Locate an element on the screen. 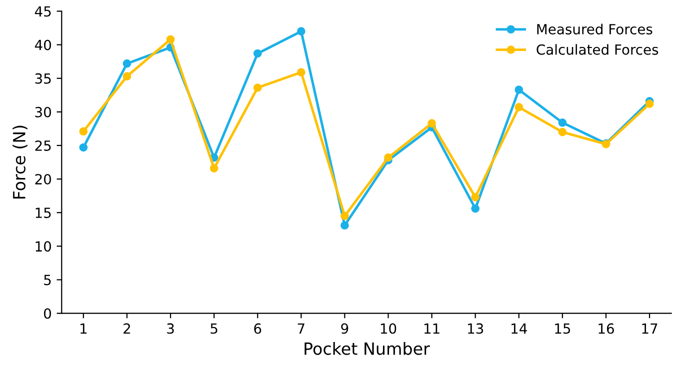 The width and height of the screenshot is (685, 373). y-tick-label: 20 is located at coordinates (43, 179).